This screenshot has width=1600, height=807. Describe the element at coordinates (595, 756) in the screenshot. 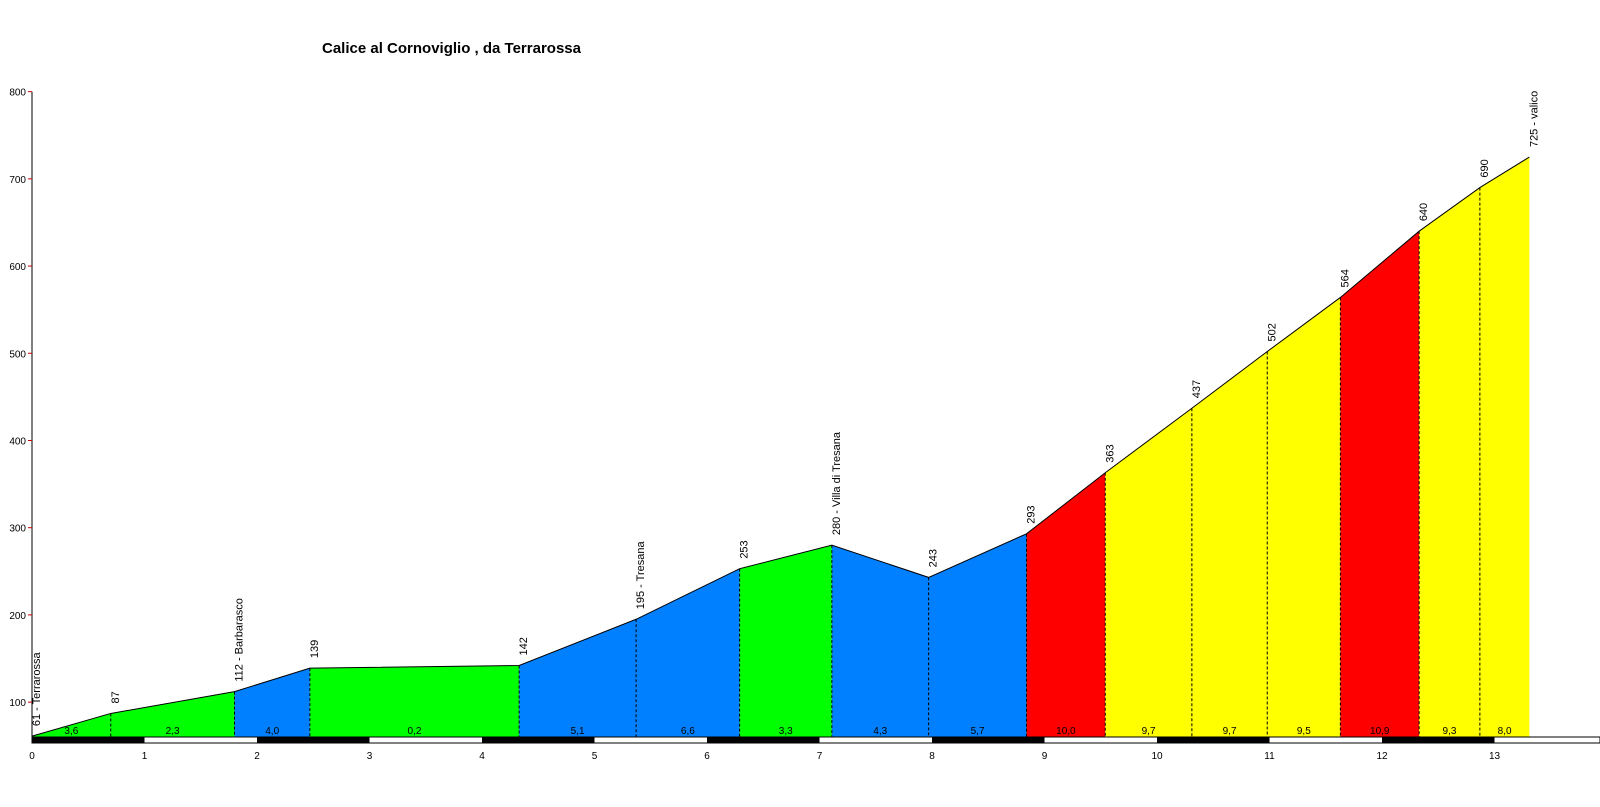

I see `x-tick-label: 5` at that location.